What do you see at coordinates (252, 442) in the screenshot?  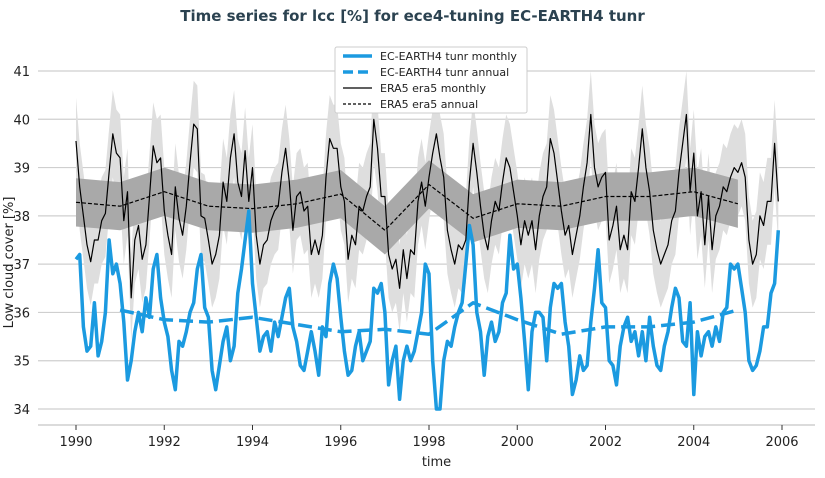 I see `x-tick-label: 1994` at bounding box center [252, 442].